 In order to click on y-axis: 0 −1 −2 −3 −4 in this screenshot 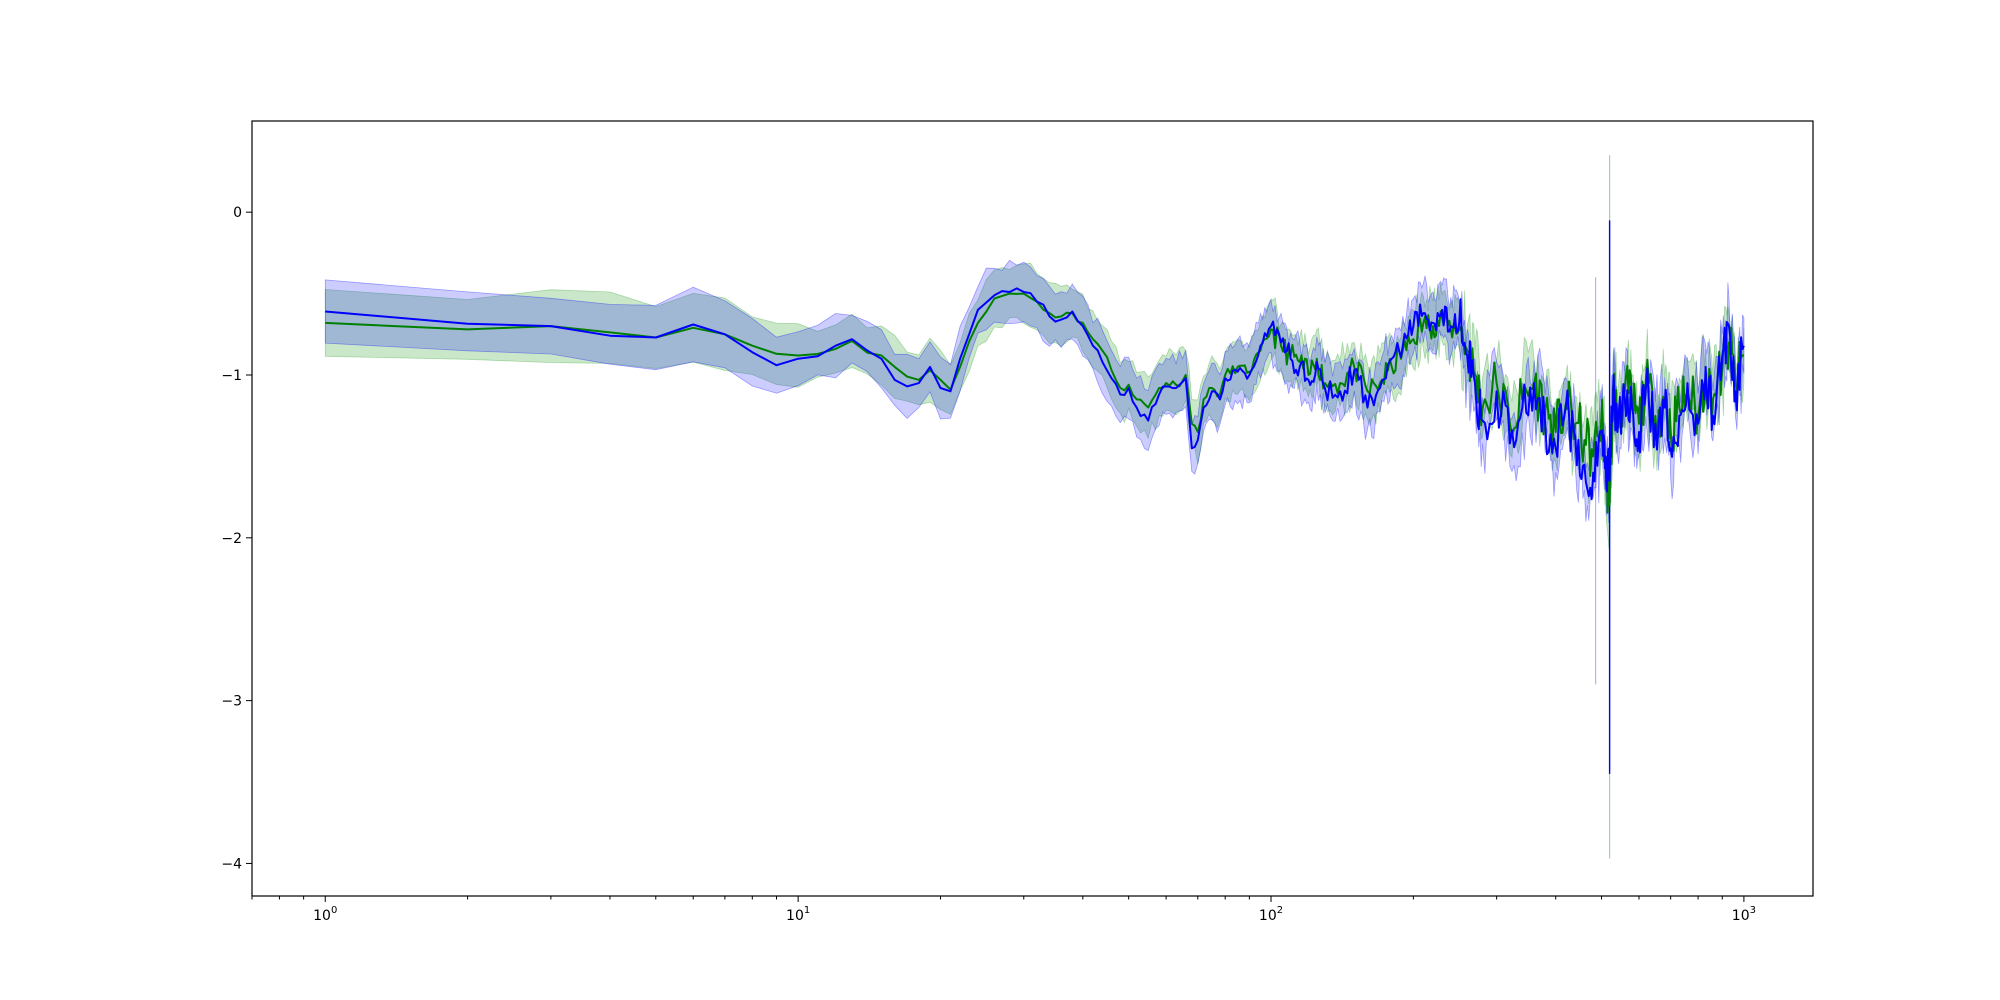, I will do `click(236, 538)`.